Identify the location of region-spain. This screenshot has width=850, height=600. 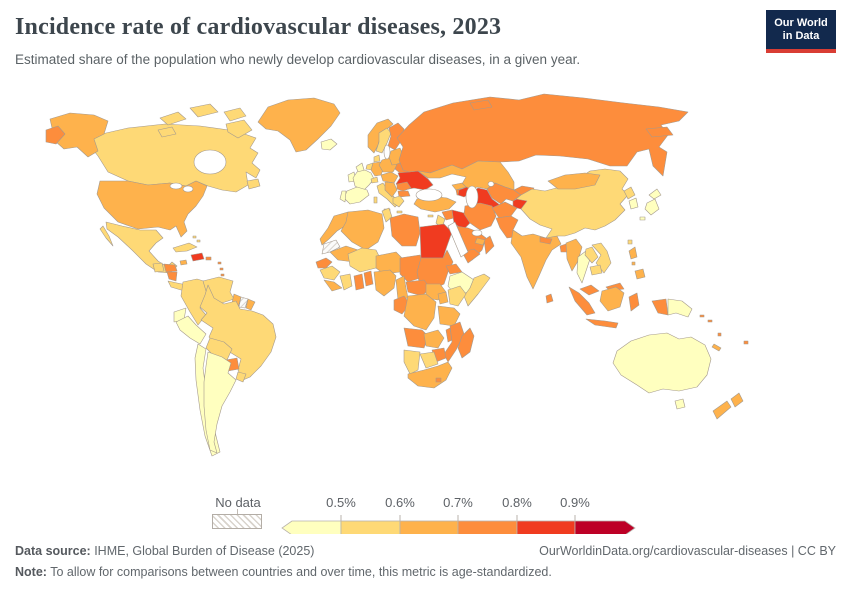
(356, 195).